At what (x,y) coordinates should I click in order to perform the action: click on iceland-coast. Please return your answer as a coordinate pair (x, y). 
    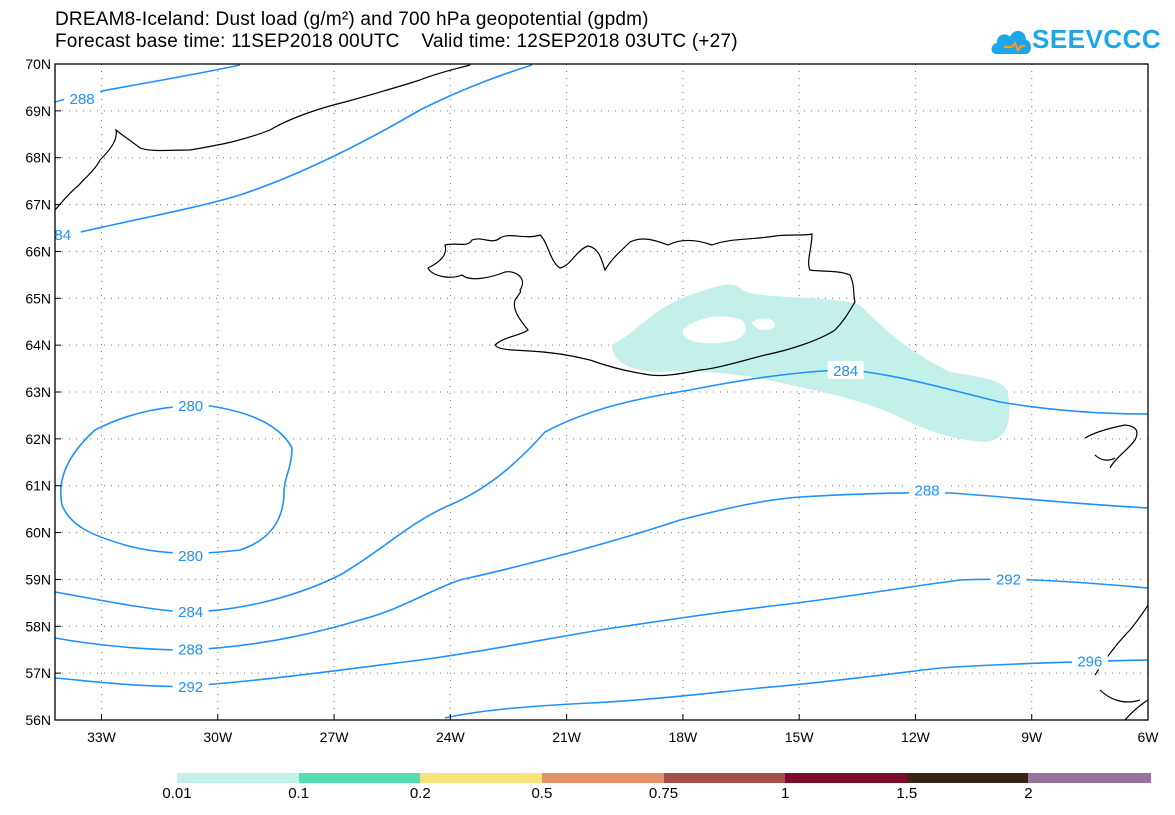
    Looking at the image, I should click on (641, 305).